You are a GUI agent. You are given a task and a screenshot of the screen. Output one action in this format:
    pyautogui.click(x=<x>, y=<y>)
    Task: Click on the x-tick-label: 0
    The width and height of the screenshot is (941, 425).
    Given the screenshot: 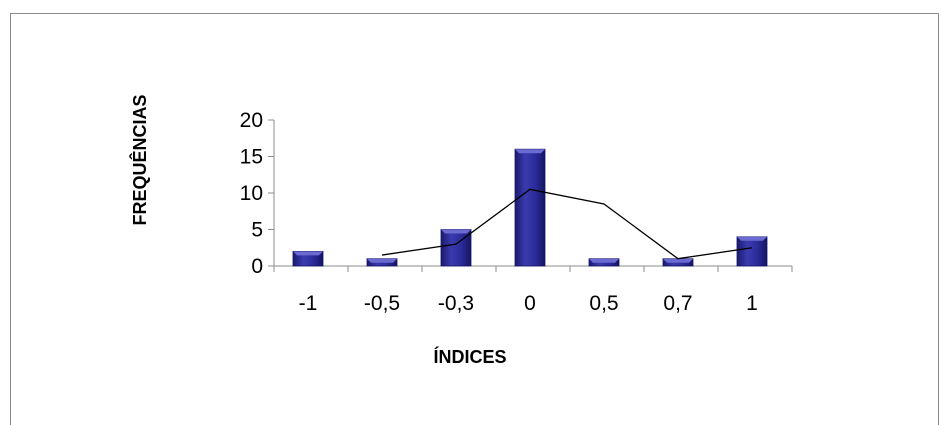 What is the action you would take?
    pyautogui.click(x=530, y=303)
    